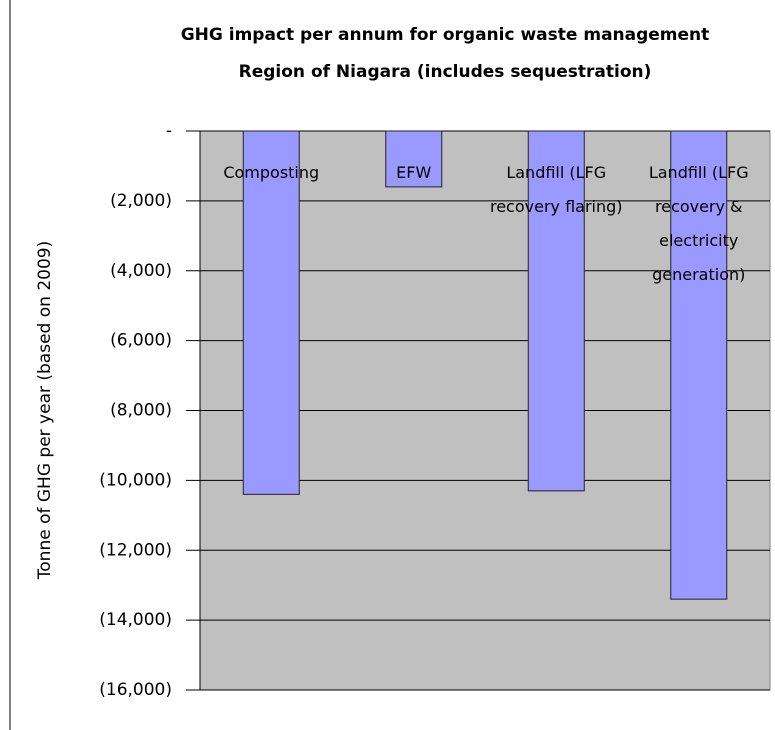 The width and height of the screenshot is (775, 730). I want to click on y-tick-label: (16,000), so click(135, 690).